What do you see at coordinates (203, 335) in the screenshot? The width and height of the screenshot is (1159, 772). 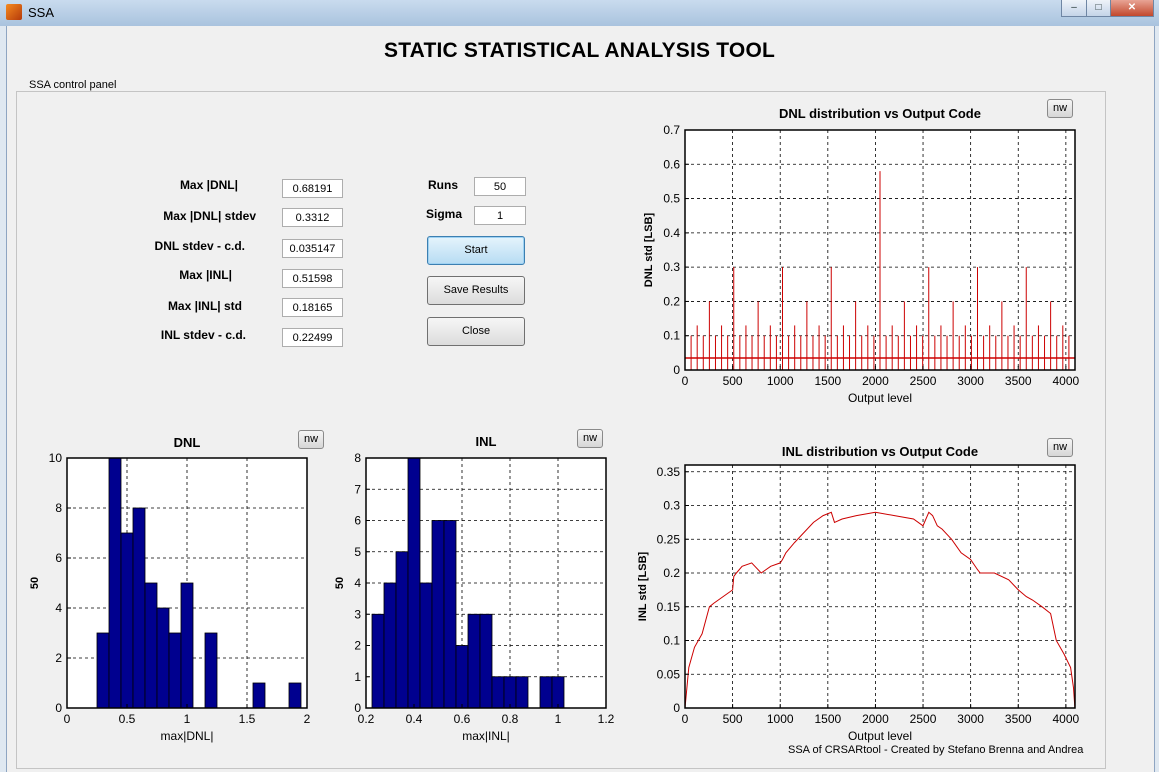 I see `param-label: INL stdev - c.d.` at bounding box center [203, 335].